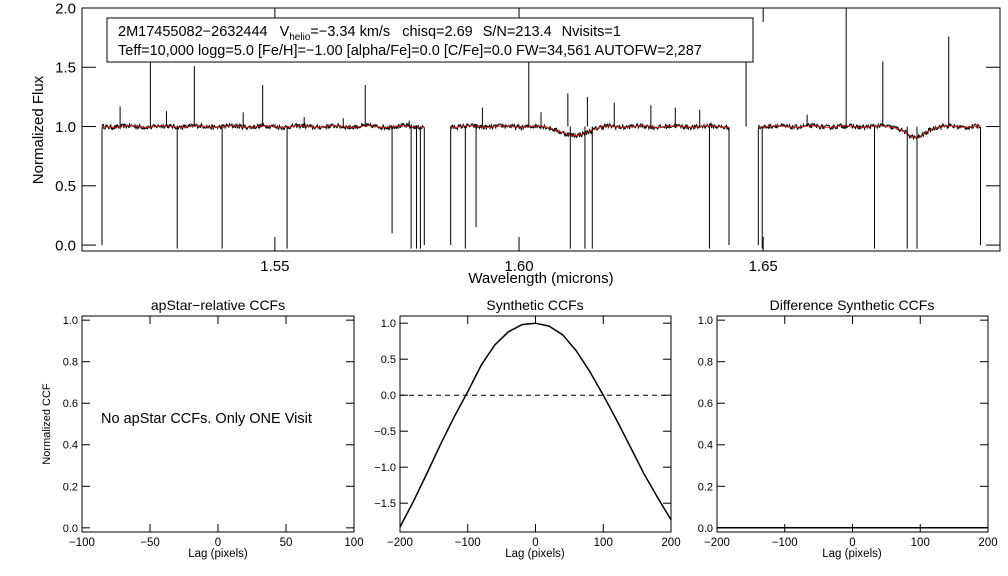 This screenshot has width=1008, height=576. Describe the element at coordinates (285, 32) in the screenshot. I see `vhelio-label: V` at that location.